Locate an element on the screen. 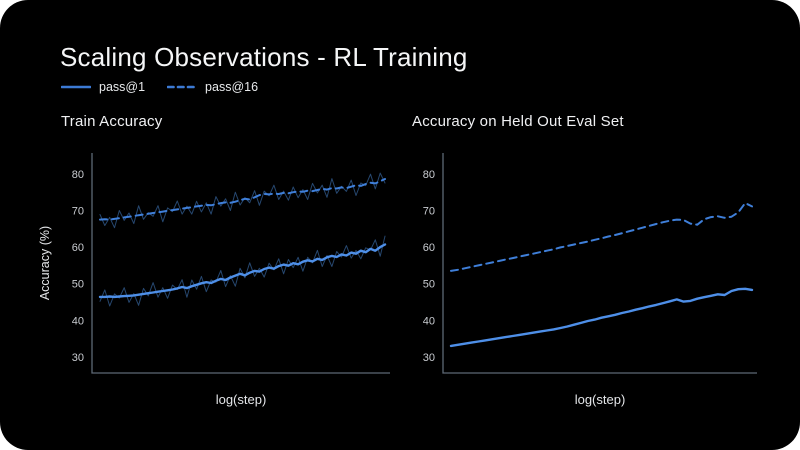 Image resolution: width=800 pixels, height=450 pixels. chart-title-held-out-eval: Accuracy on Held Out Eval Set is located at coordinates (518, 121).